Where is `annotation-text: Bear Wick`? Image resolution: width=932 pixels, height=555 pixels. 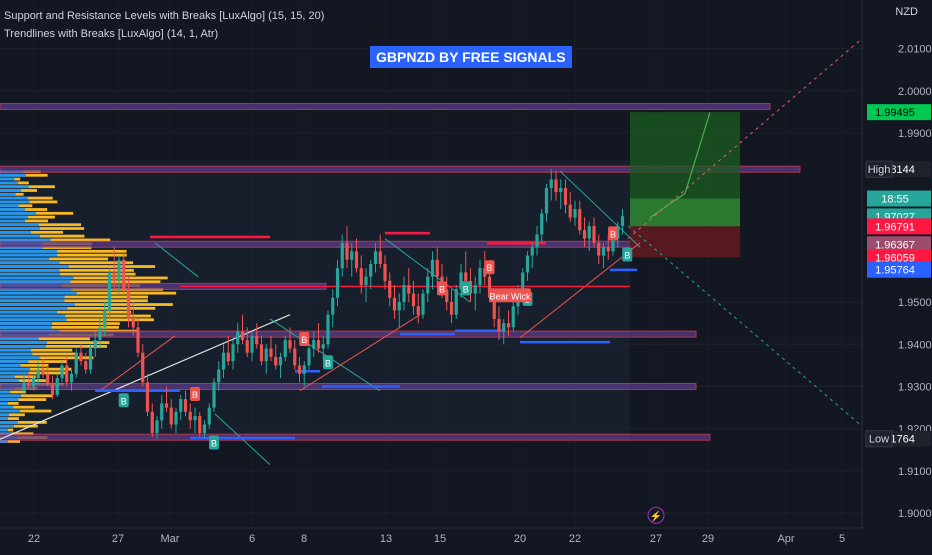
annotation-text: Bear Wick is located at coordinates (510, 296).